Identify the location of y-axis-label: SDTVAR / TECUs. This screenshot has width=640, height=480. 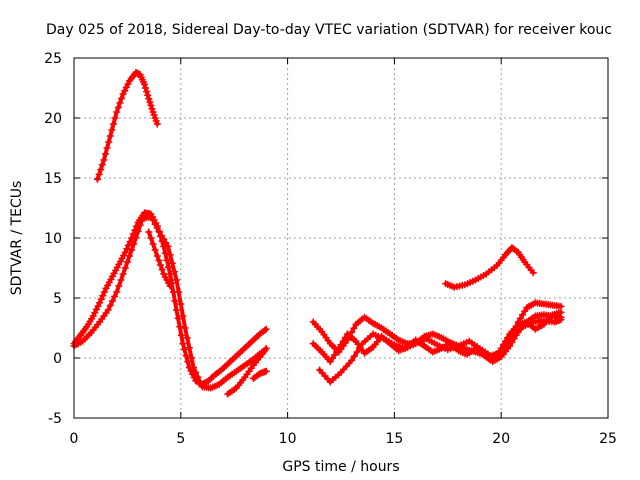
(17, 238).